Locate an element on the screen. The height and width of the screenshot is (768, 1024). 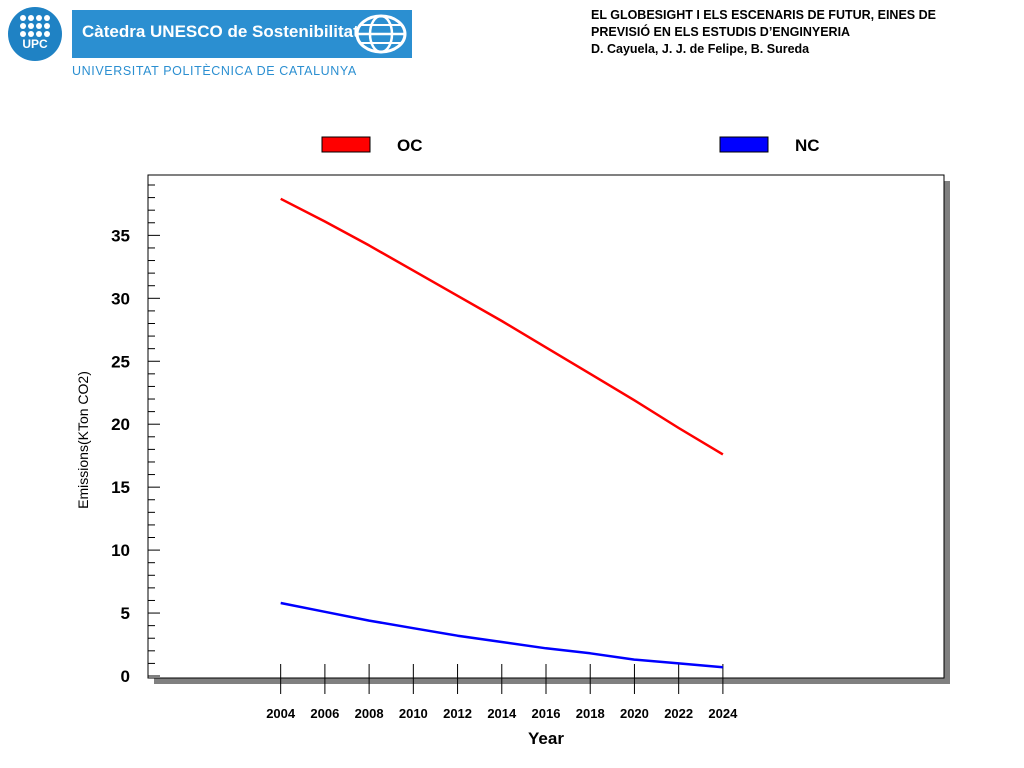
x-tick-label: 2008 is located at coordinates (369, 713).